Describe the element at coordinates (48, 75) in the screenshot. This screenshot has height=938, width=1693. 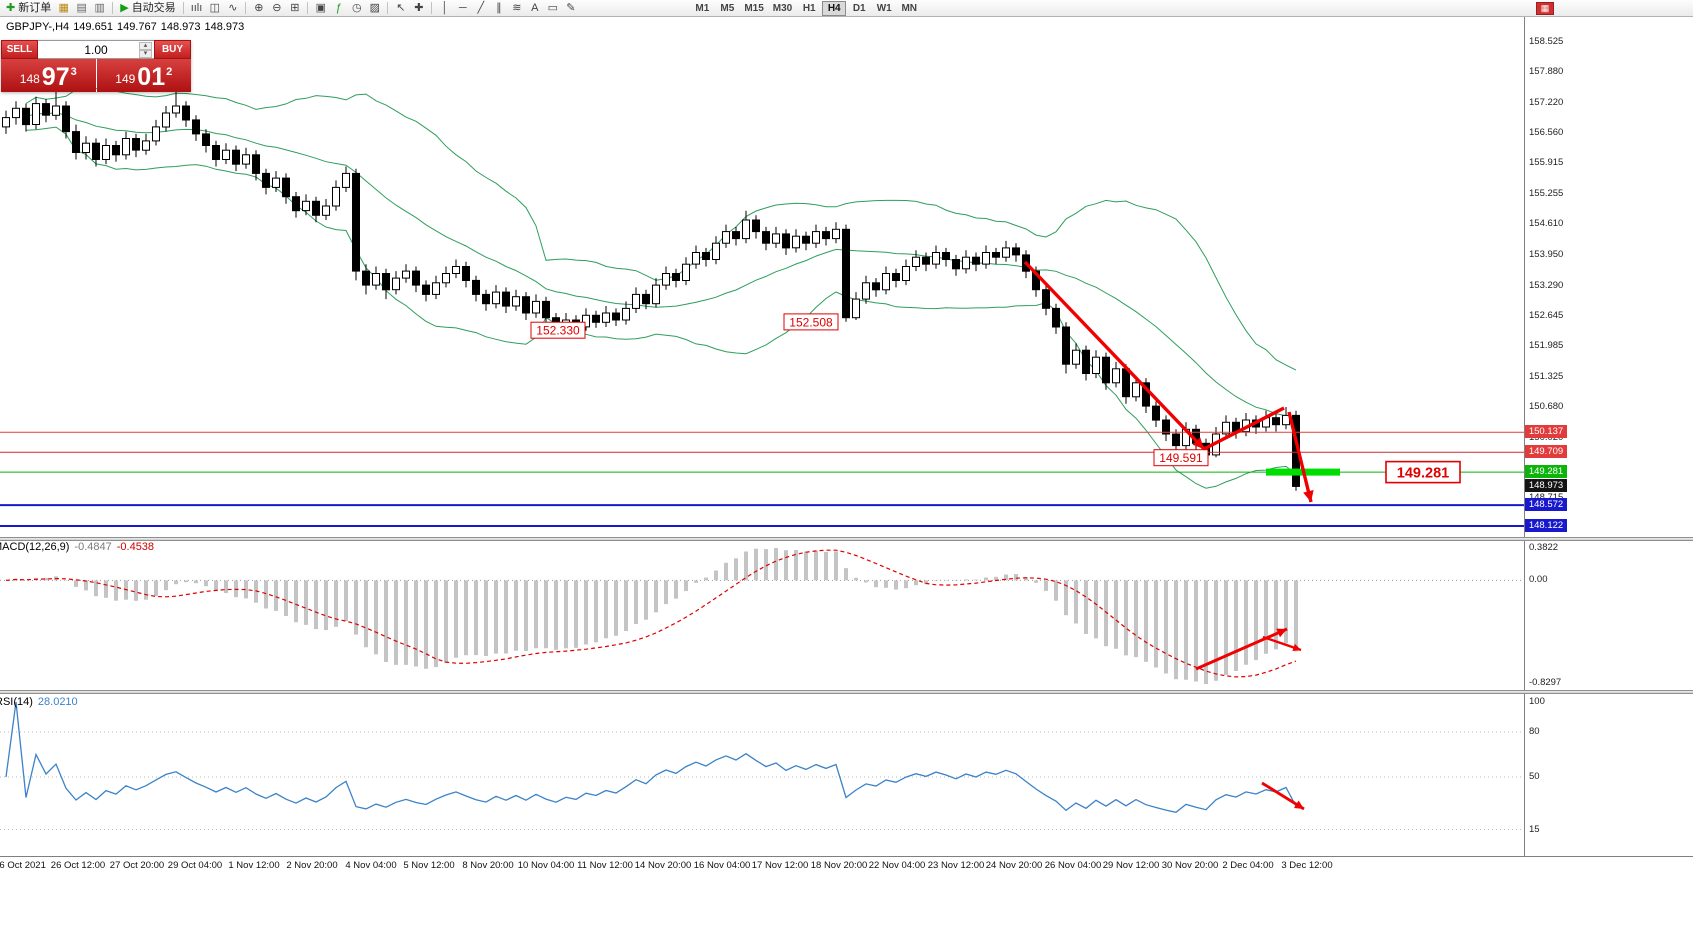
I see `sell-price-button: 148 97 3` at that location.